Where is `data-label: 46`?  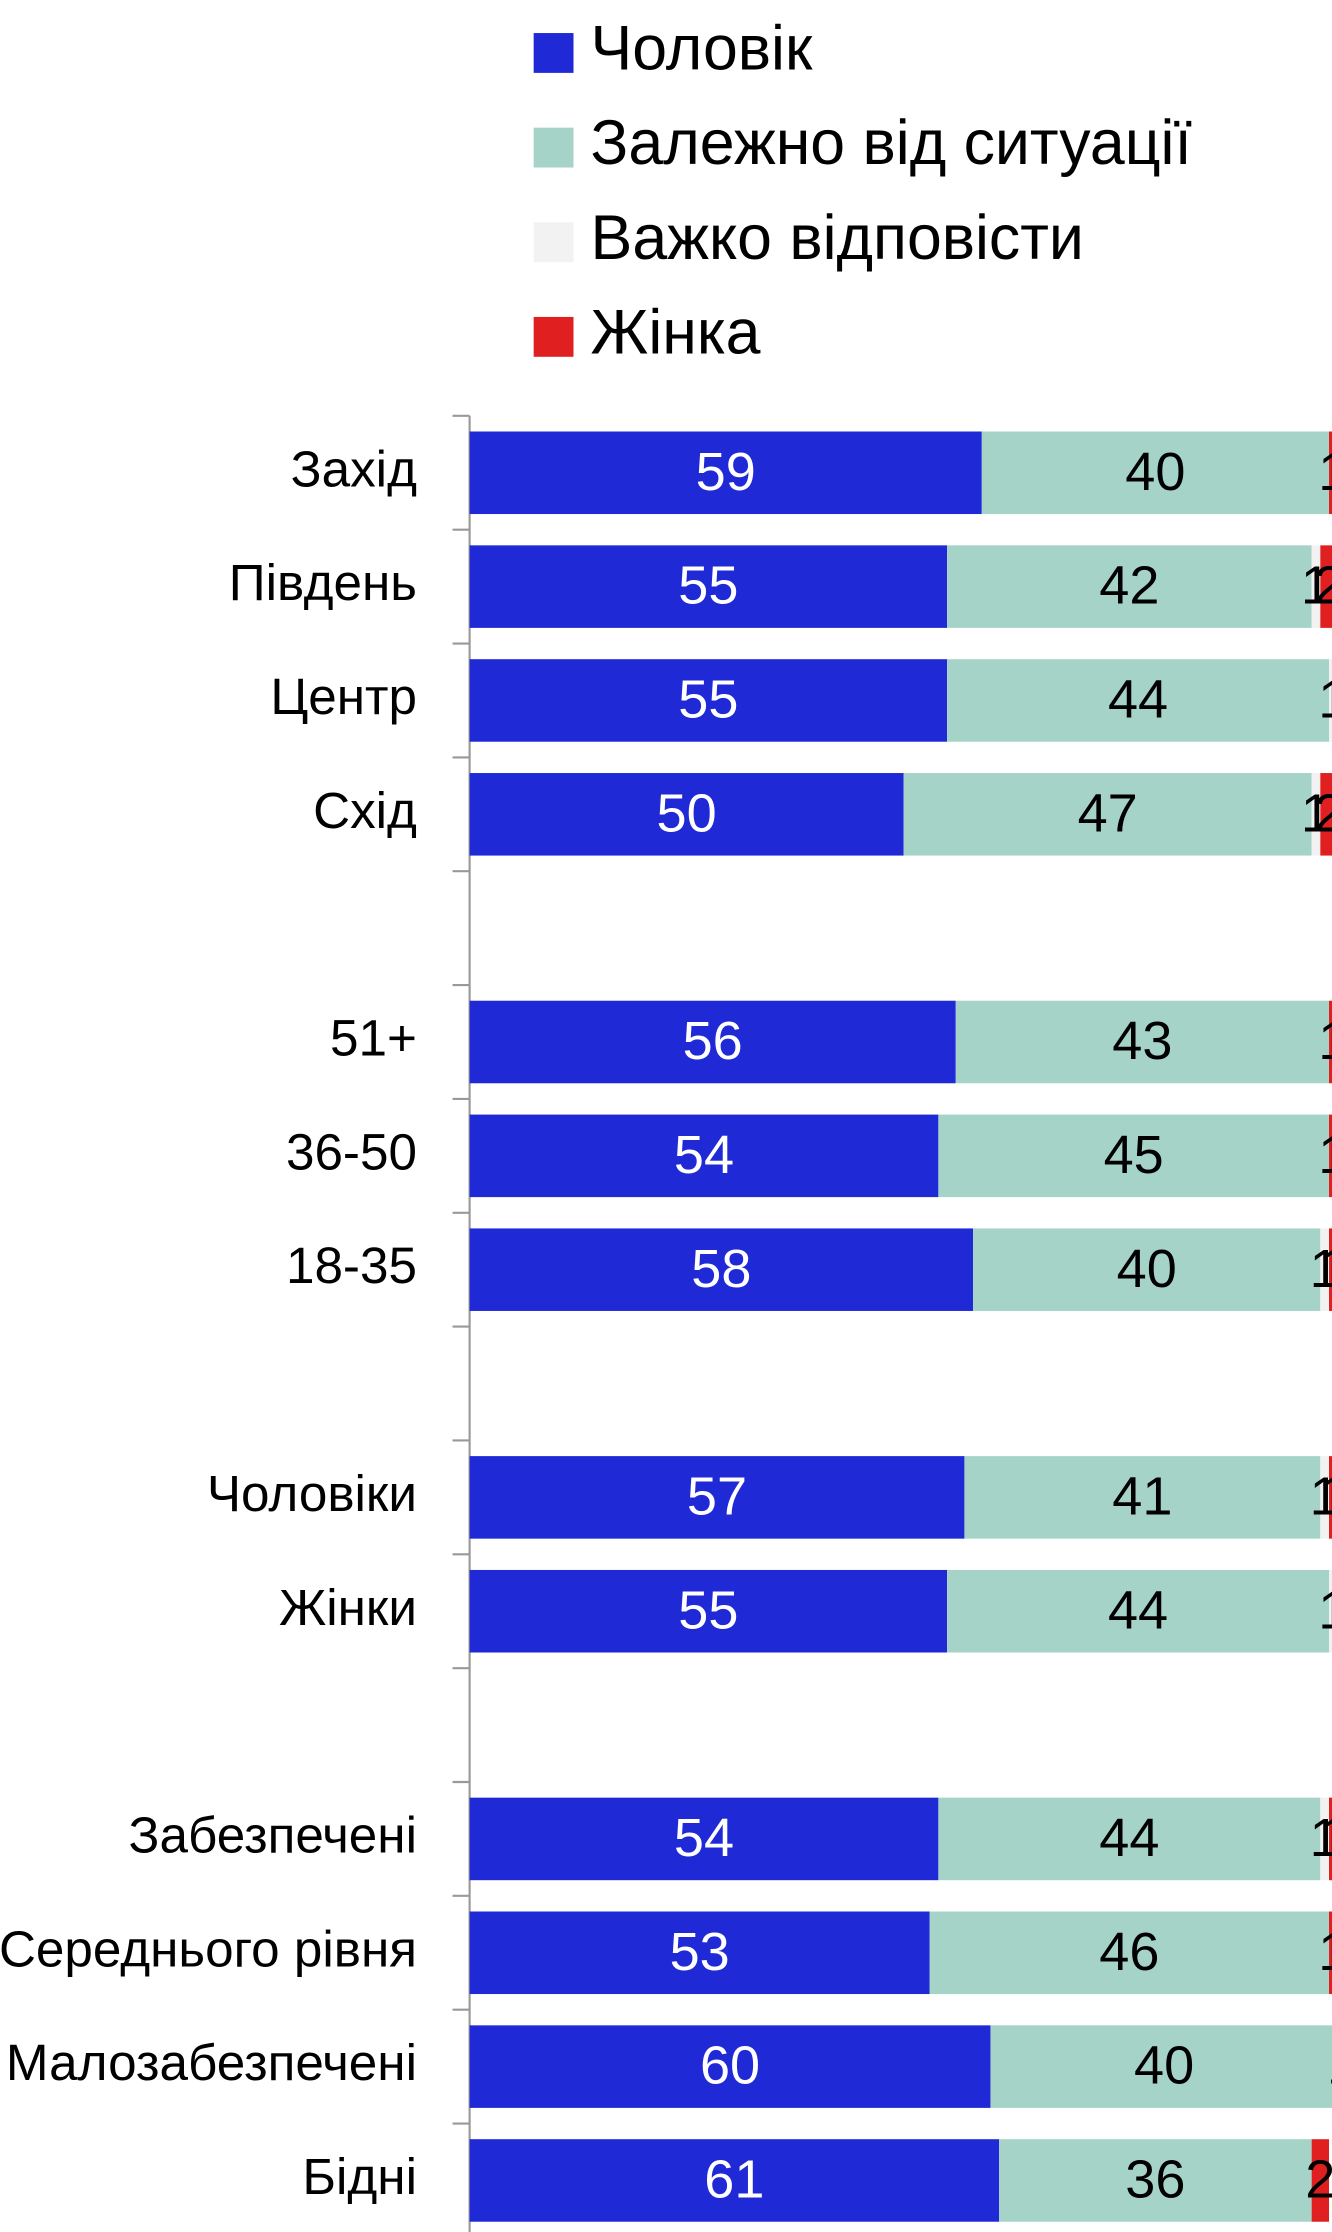
data-label: 46 is located at coordinates (1129, 1952).